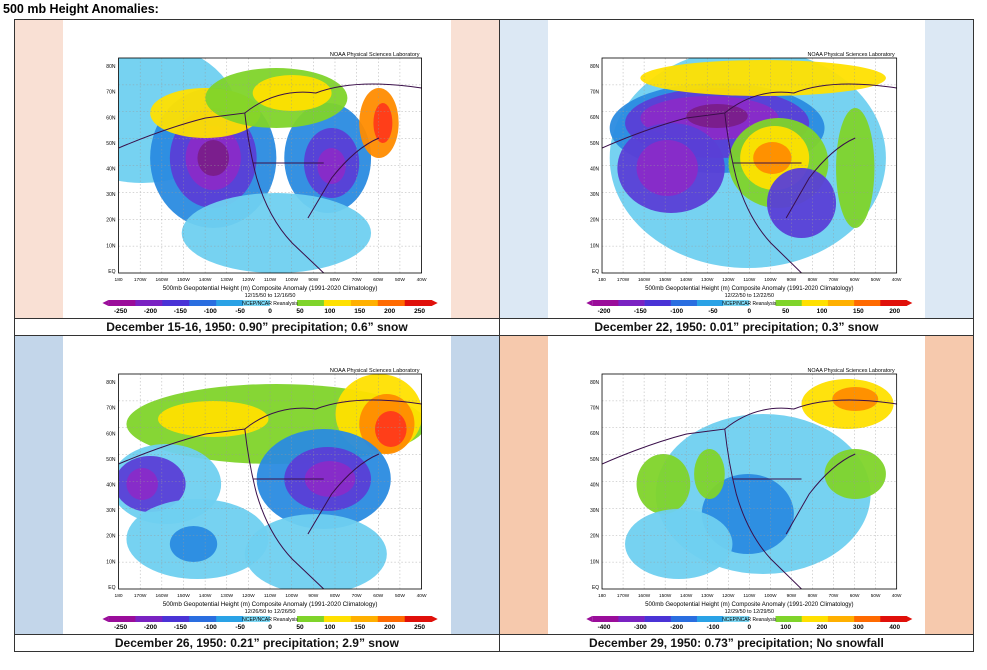 The height and width of the screenshot is (670, 987). I want to click on colorbar-tick-label: -200, so click(150, 311).